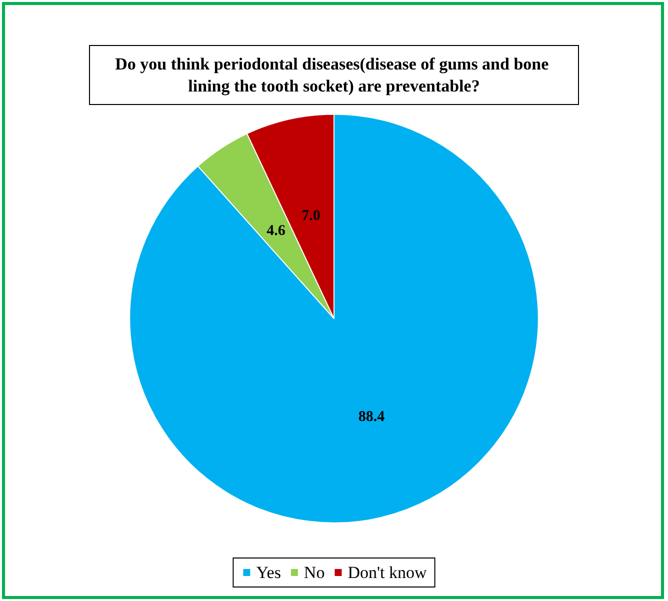 This screenshot has width=668, height=601. What do you see at coordinates (314, 572) in the screenshot?
I see `legend-label: No` at bounding box center [314, 572].